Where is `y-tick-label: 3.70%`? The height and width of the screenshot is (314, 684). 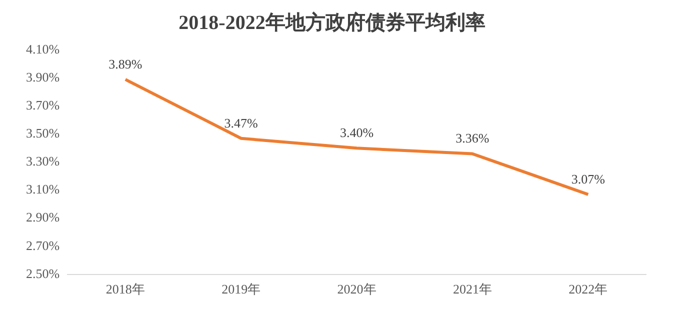 y-tick-label: 3.70% is located at coordinates (43, 105).